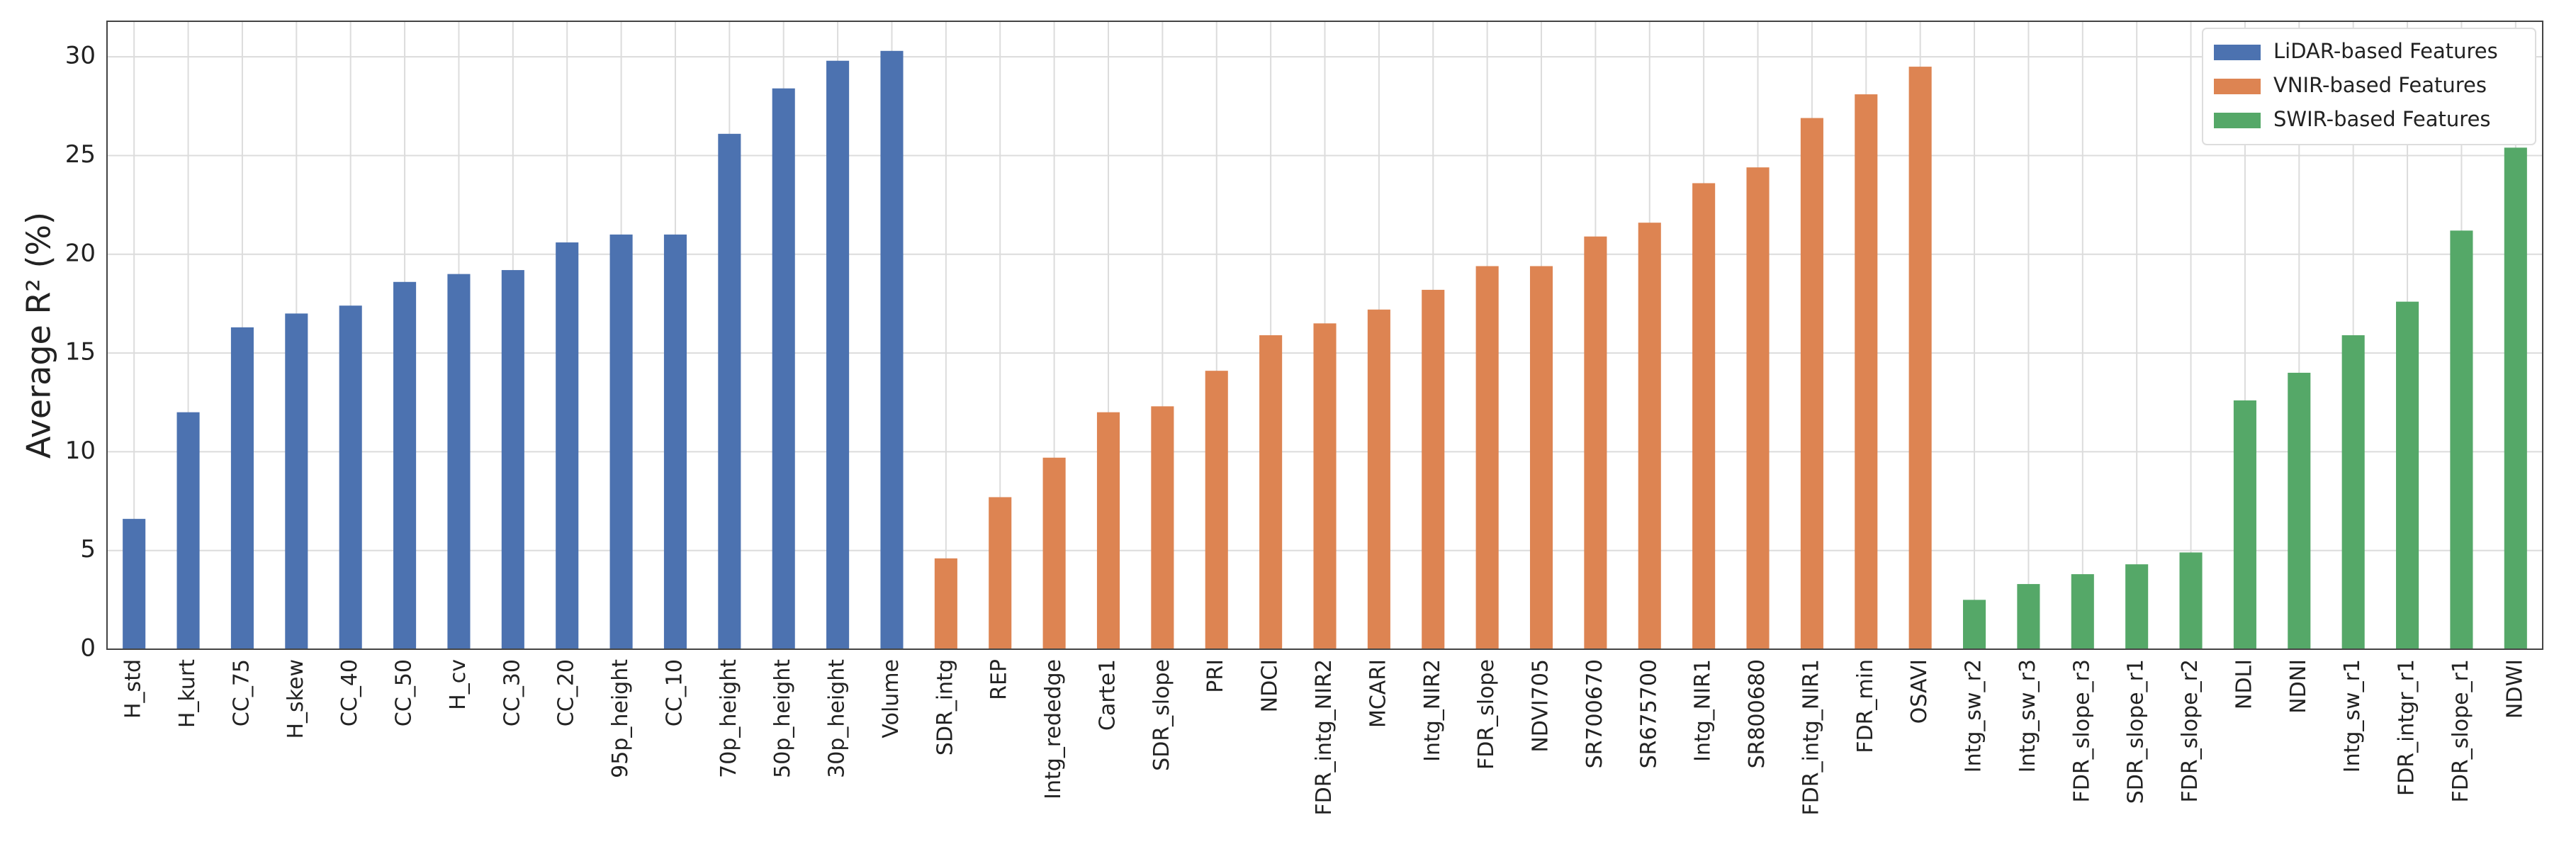  What do you see at coordinates (1270, 685) in the screenshot?
I see `x-tick-label: NDCI` at bounding box center [1270, 685].